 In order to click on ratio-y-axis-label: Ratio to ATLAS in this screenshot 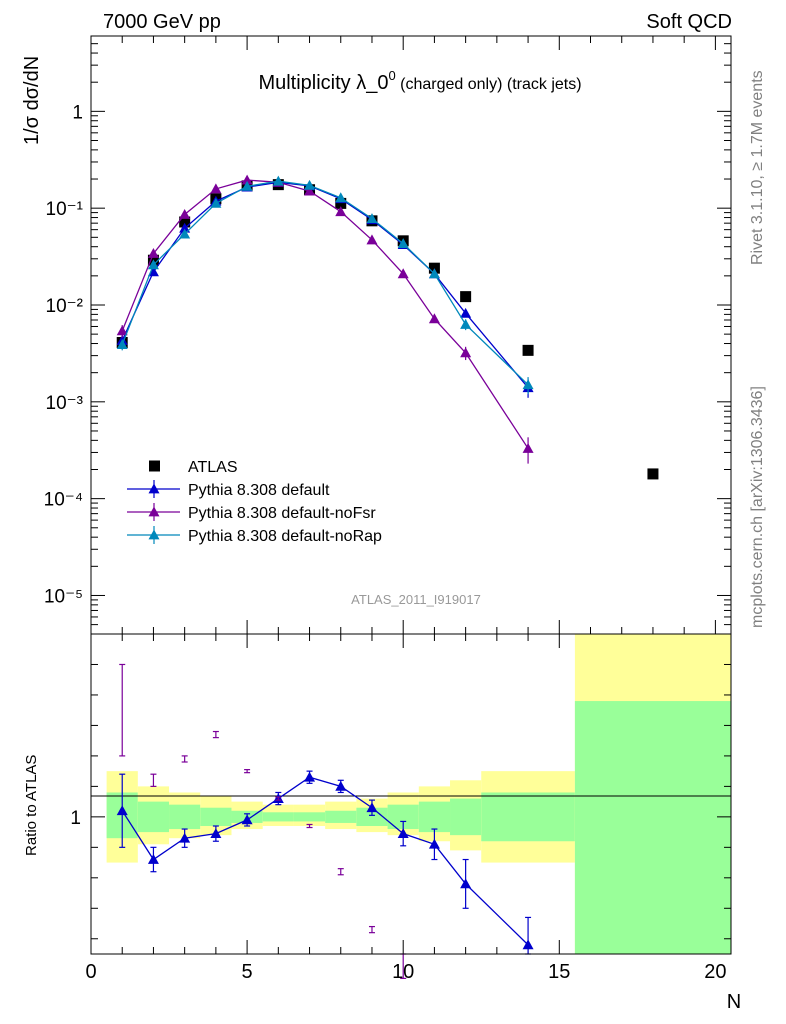, I will do `click(31, 805)`.